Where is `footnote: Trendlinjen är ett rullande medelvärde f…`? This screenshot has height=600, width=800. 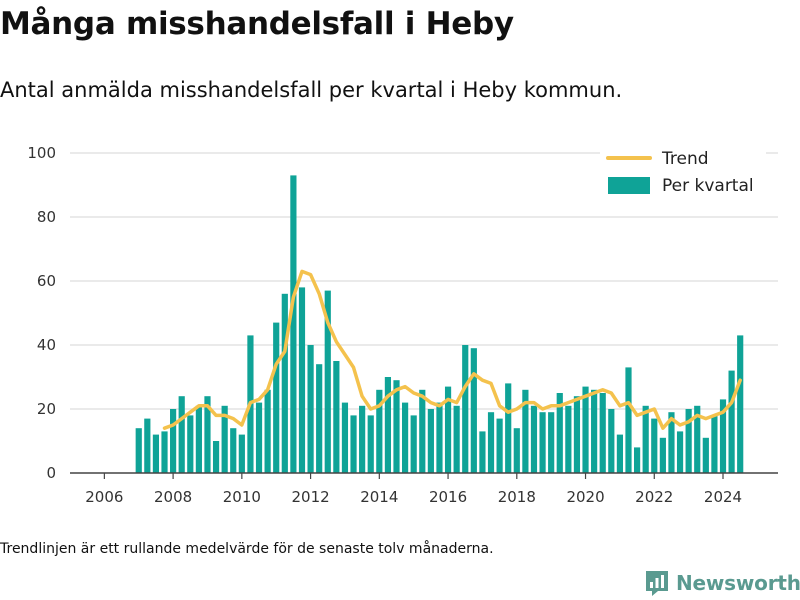 footnote: Trendlinjen är ett rullande medelvärde f… is located at coordinates (247, 549).